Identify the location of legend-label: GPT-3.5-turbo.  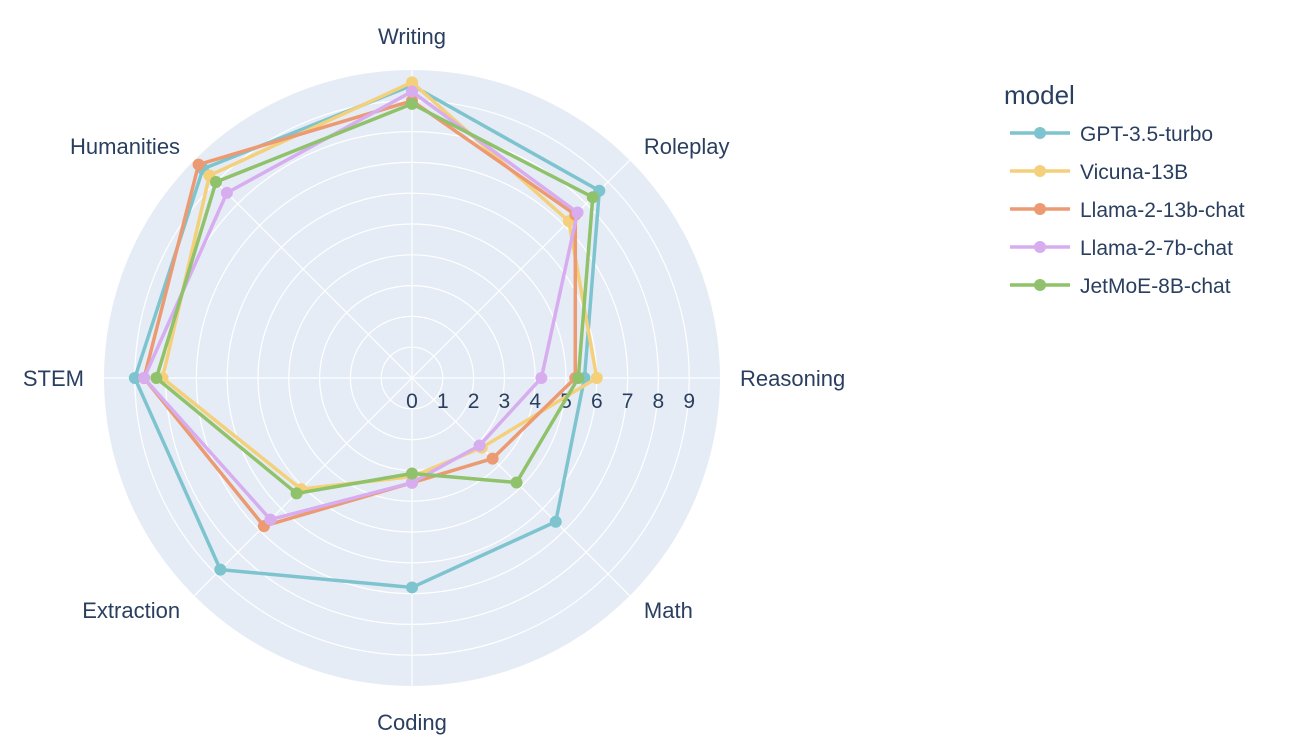
(1146, 134).